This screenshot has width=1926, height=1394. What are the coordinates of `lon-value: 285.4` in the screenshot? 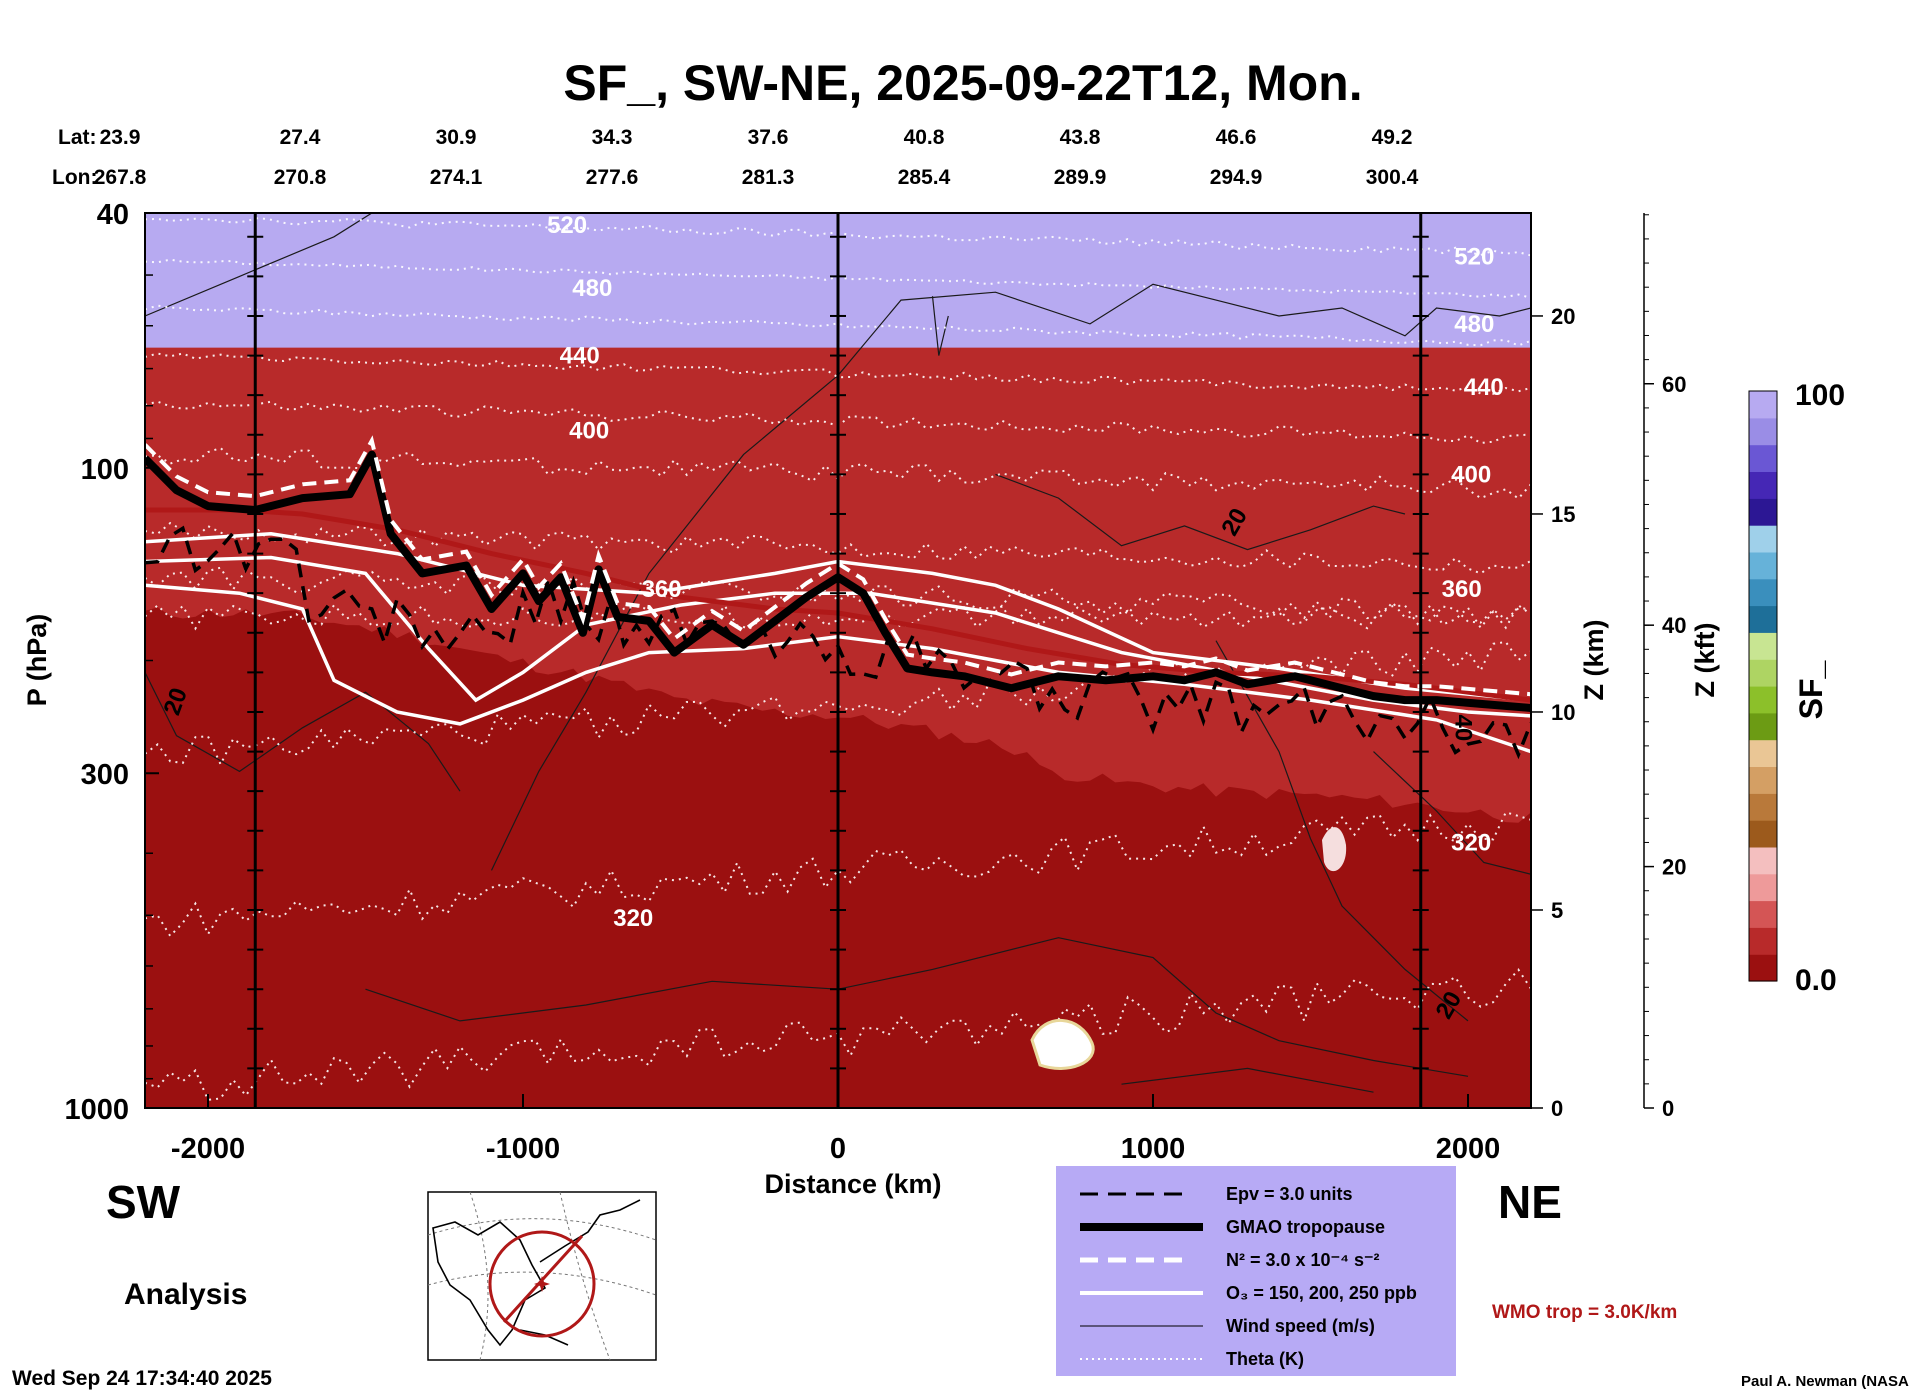 It's located at (924, 177).